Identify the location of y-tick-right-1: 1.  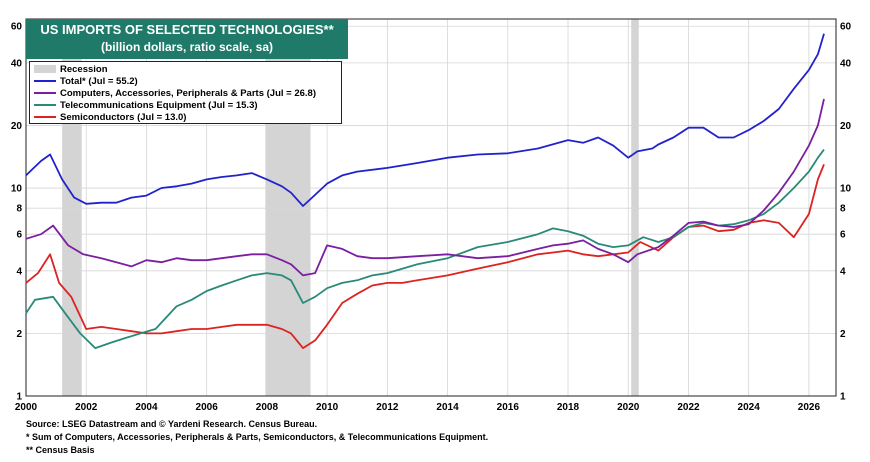
(843, 397).